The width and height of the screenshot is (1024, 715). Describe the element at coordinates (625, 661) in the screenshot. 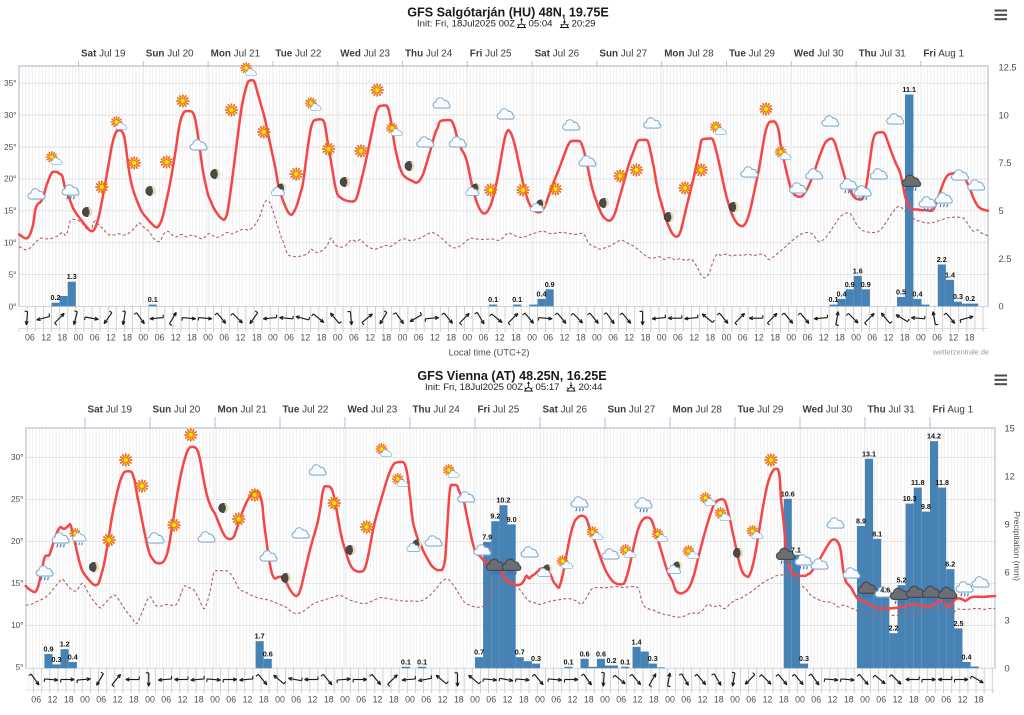

I see `svg-text: 0.1` at that location.